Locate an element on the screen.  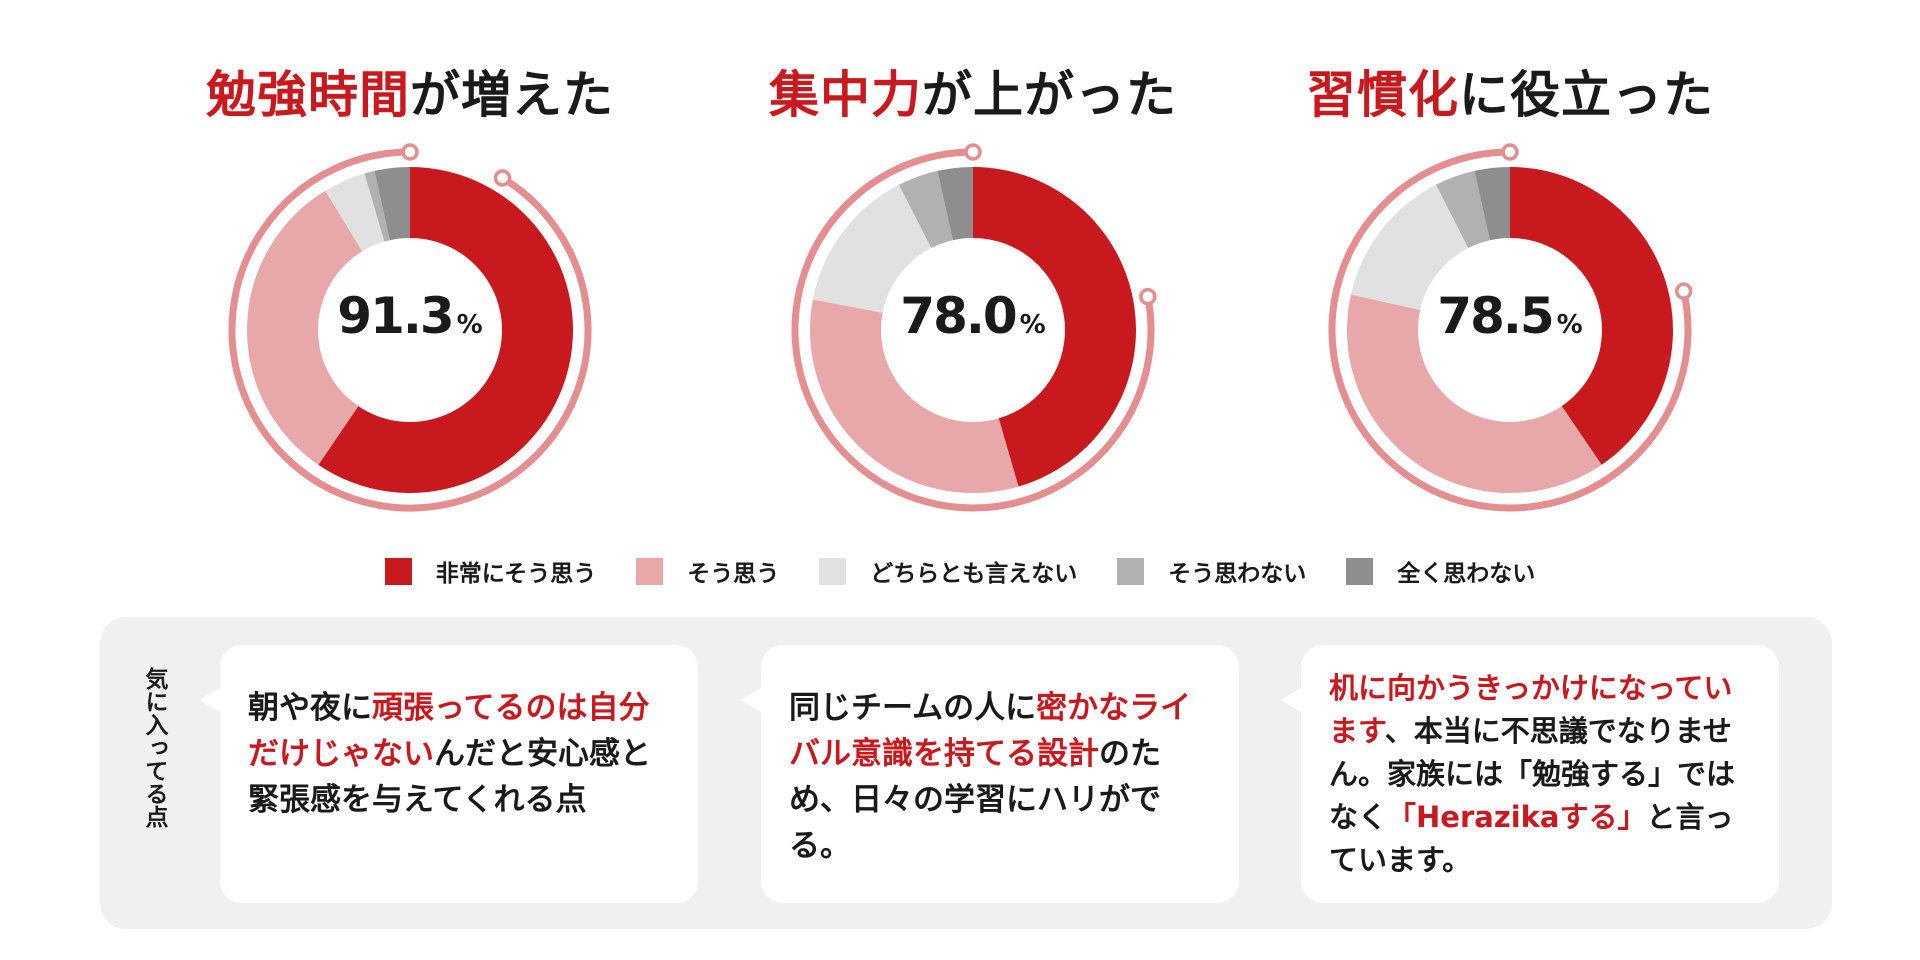
chart-title-rest: が上がった is located at coordinates (1049, 95).